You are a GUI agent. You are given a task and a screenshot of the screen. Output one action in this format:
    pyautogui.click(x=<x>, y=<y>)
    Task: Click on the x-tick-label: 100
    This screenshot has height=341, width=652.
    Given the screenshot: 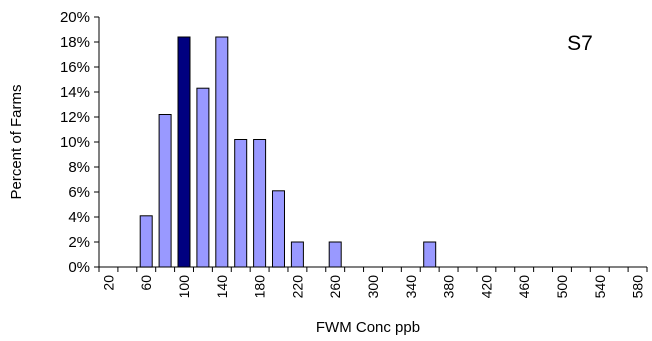 What is the action you would take?
    pyautogui.click(x=184, y=287)
    